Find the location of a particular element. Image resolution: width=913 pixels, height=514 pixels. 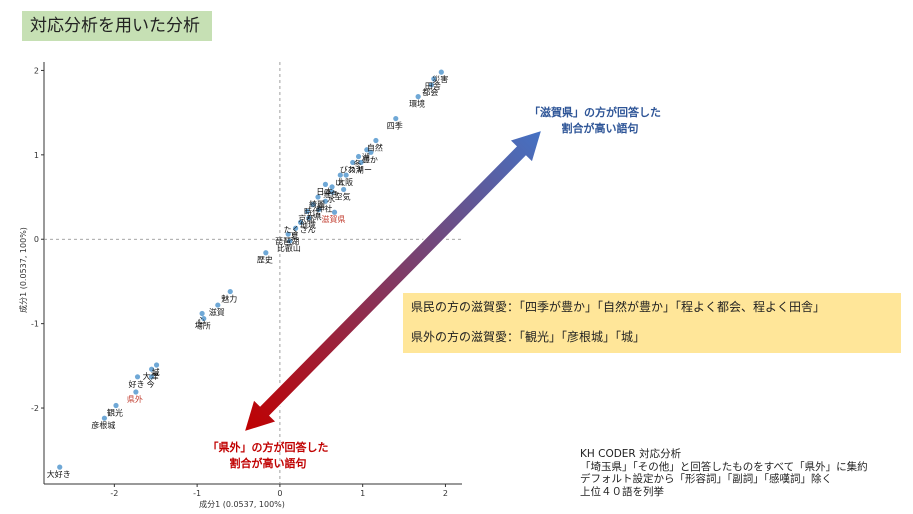

point-label: たくさん is located at coordinates (300, 229).